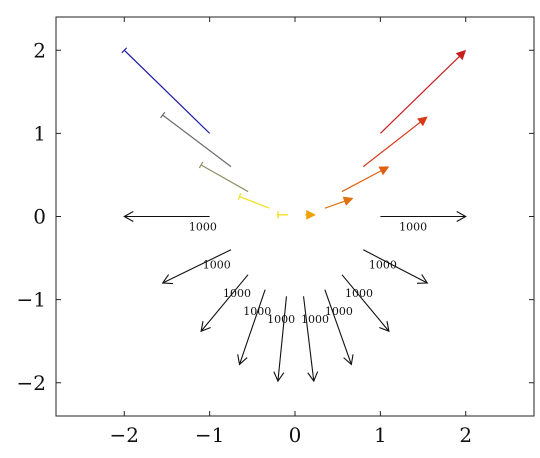 This screenshot has height=458, width=540. What do you see at coordinates (39, 217) in the screenshot?
I see `y-tick-label: 0` at bounding box center [39, 217].